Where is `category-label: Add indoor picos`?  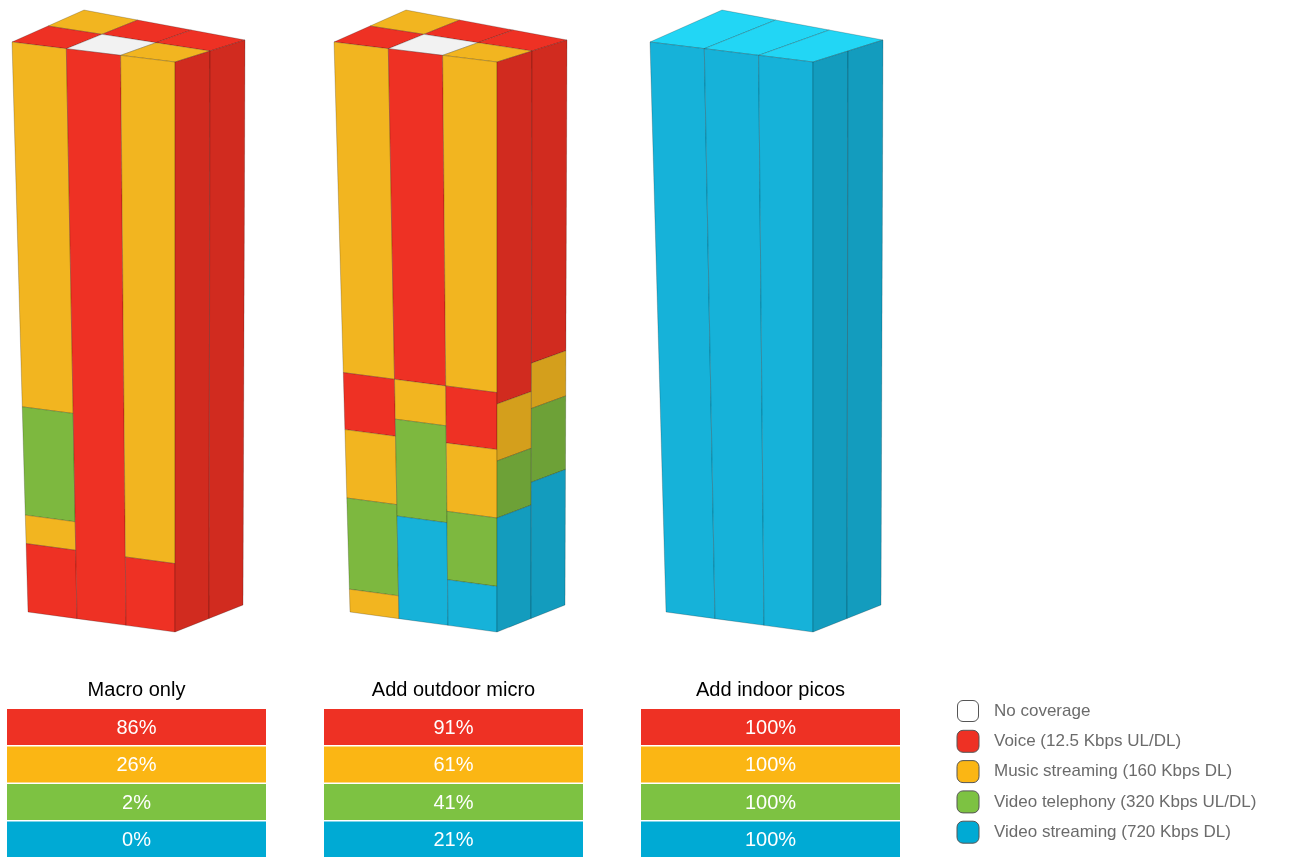
category-label: Add indoor picos is located at coordinates (770, 688).